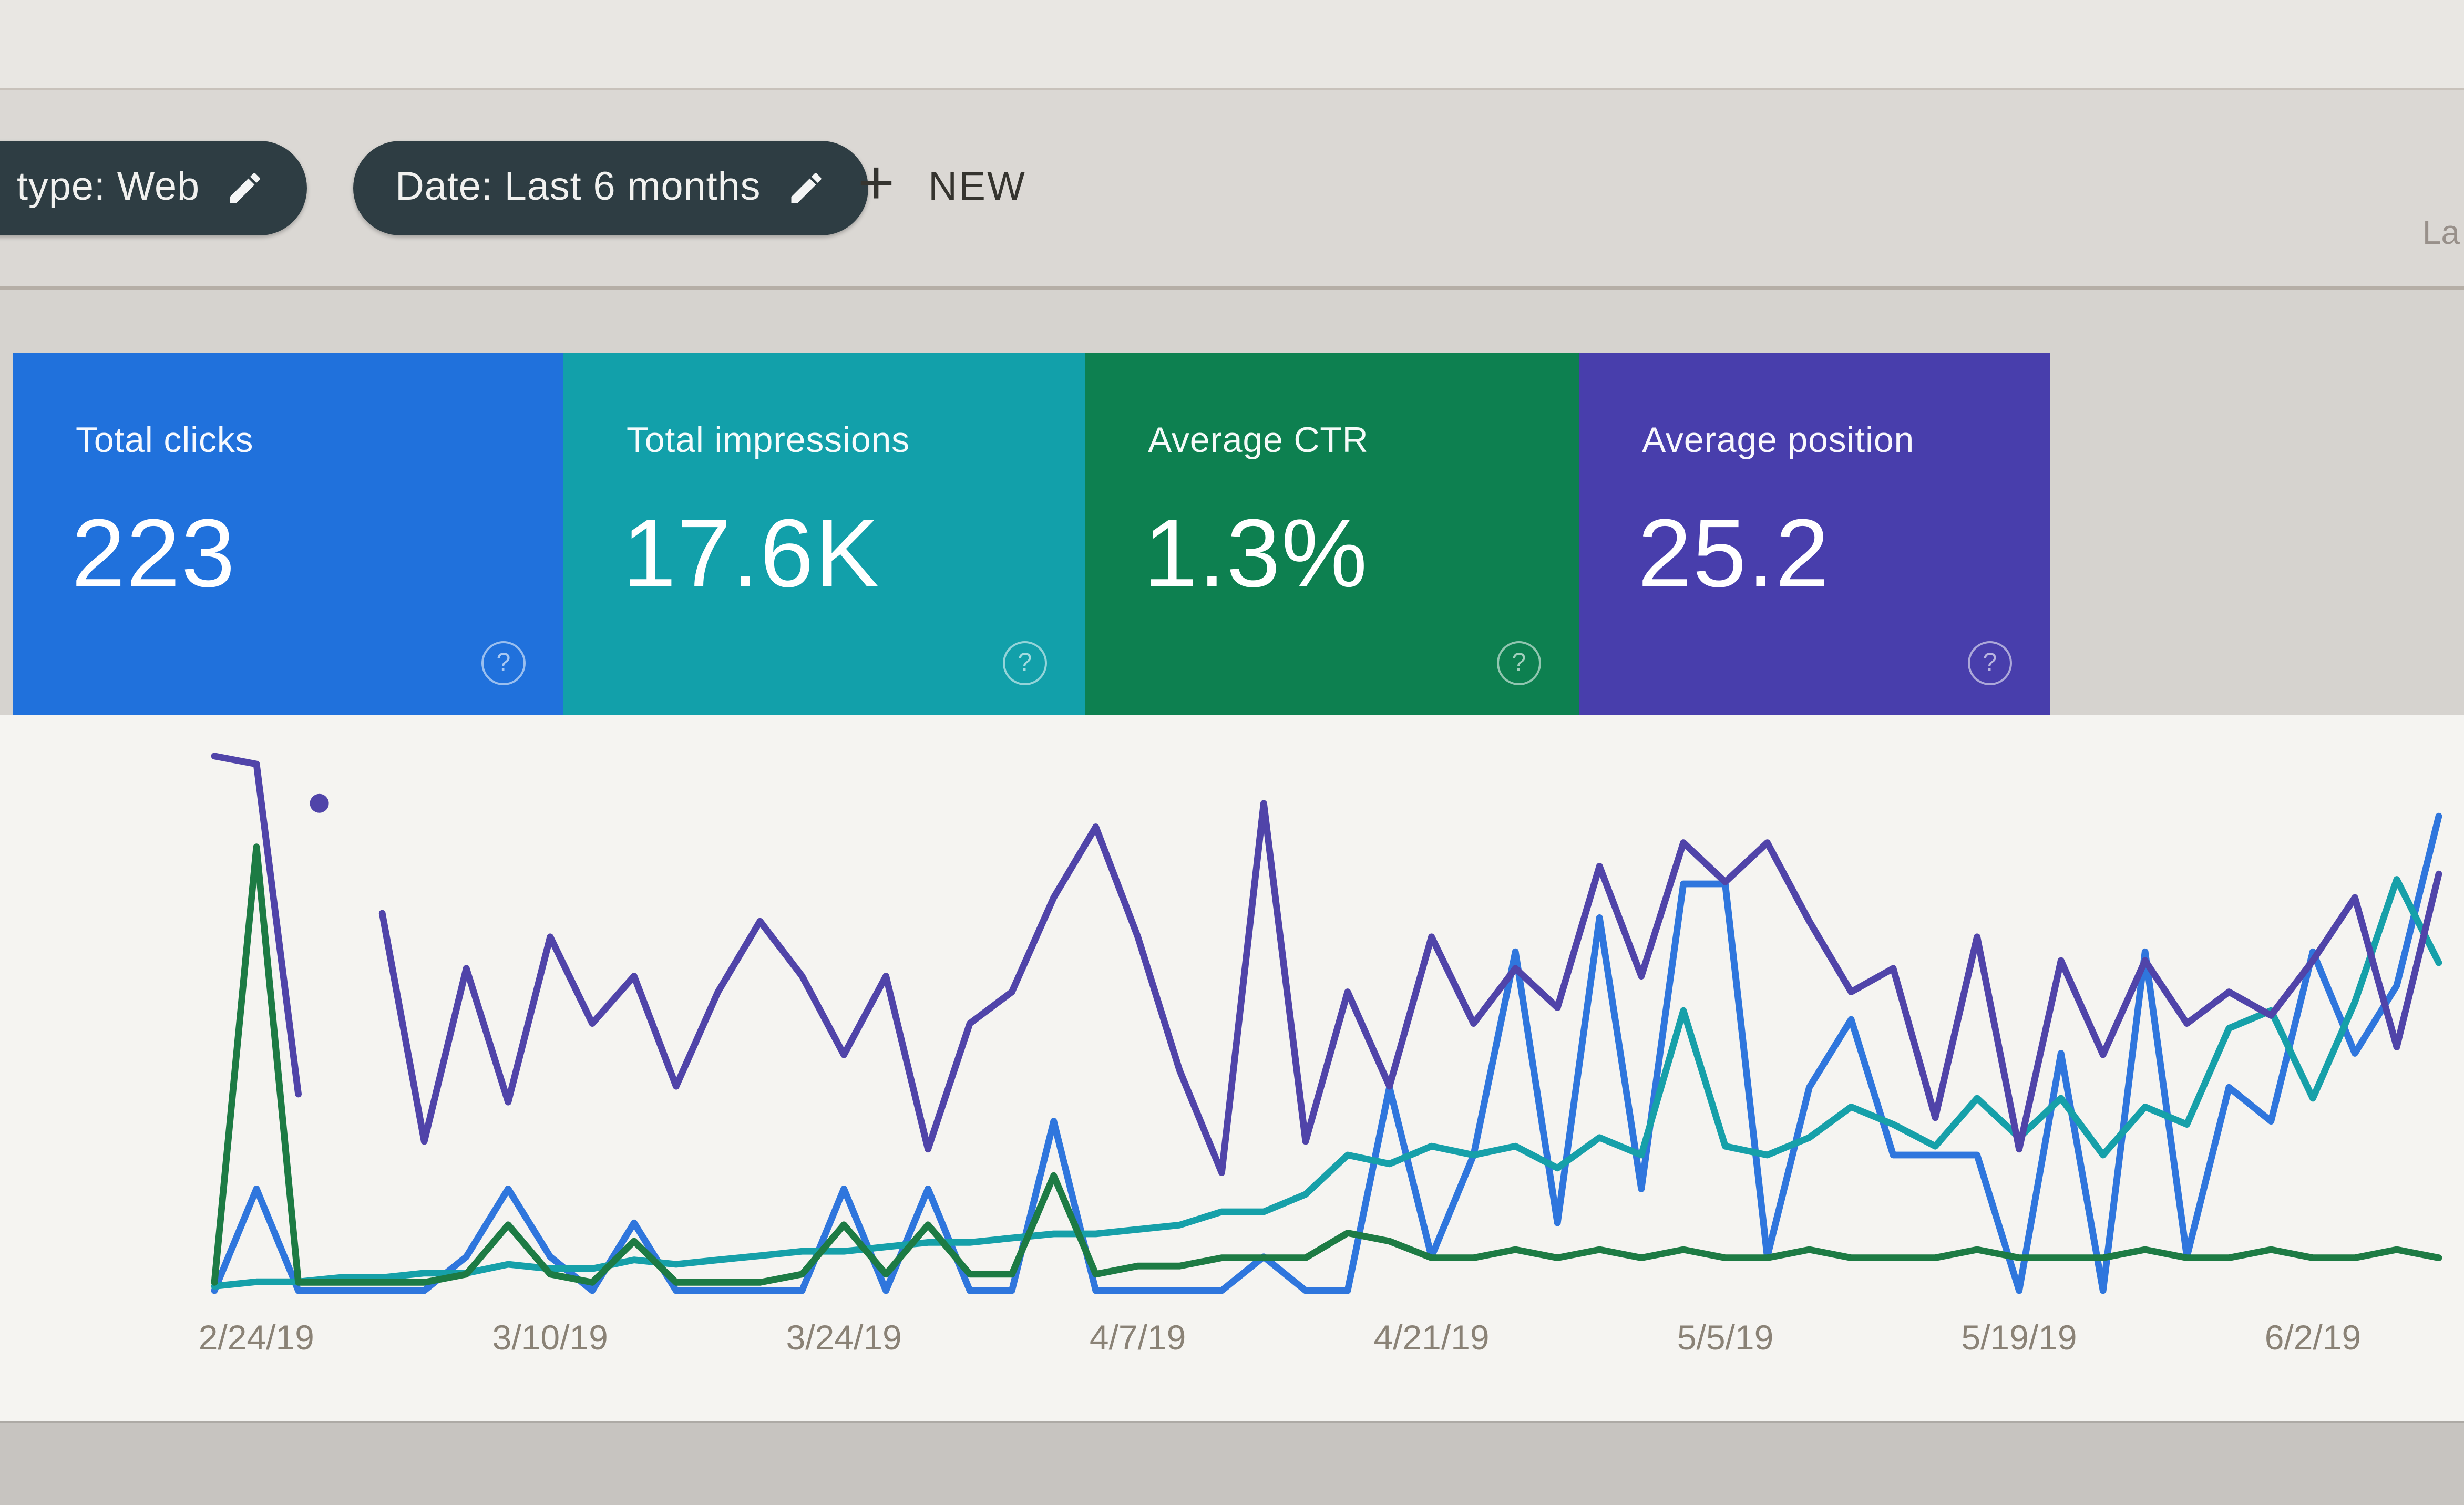  I want to click on new-filter-button: + NEW, so click(942, 188).